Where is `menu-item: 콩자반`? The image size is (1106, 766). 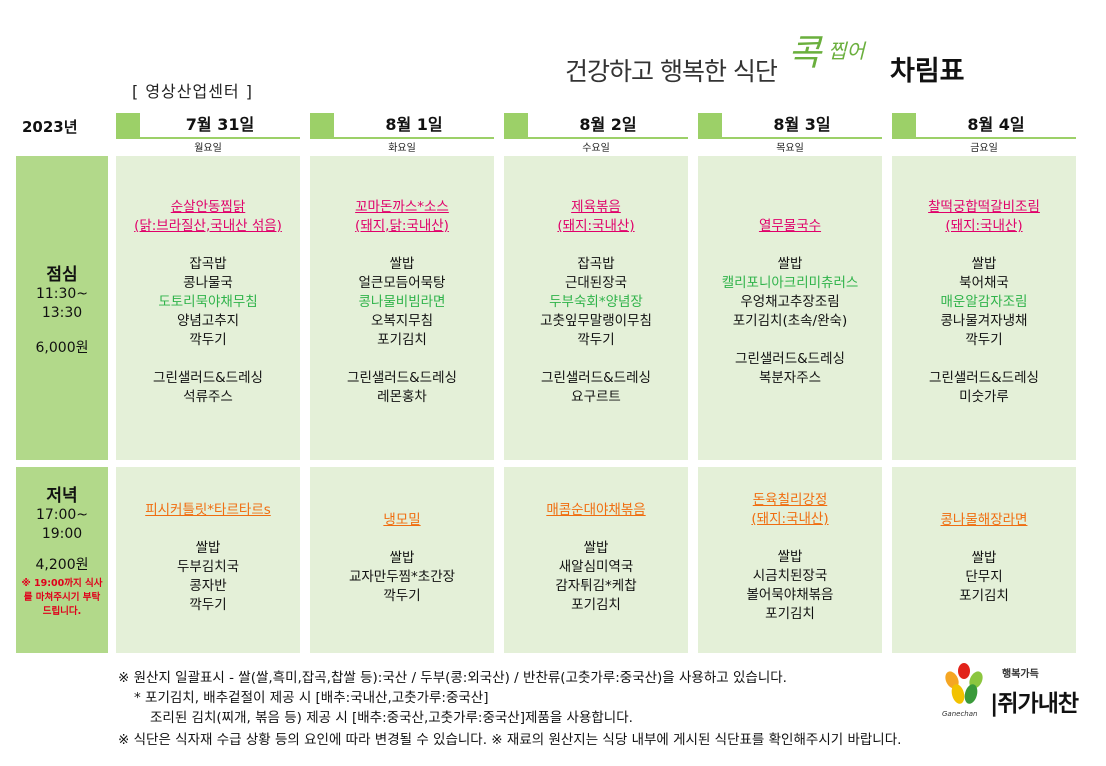 menu-item: 콩자반 is located at coordinates (208, 586).